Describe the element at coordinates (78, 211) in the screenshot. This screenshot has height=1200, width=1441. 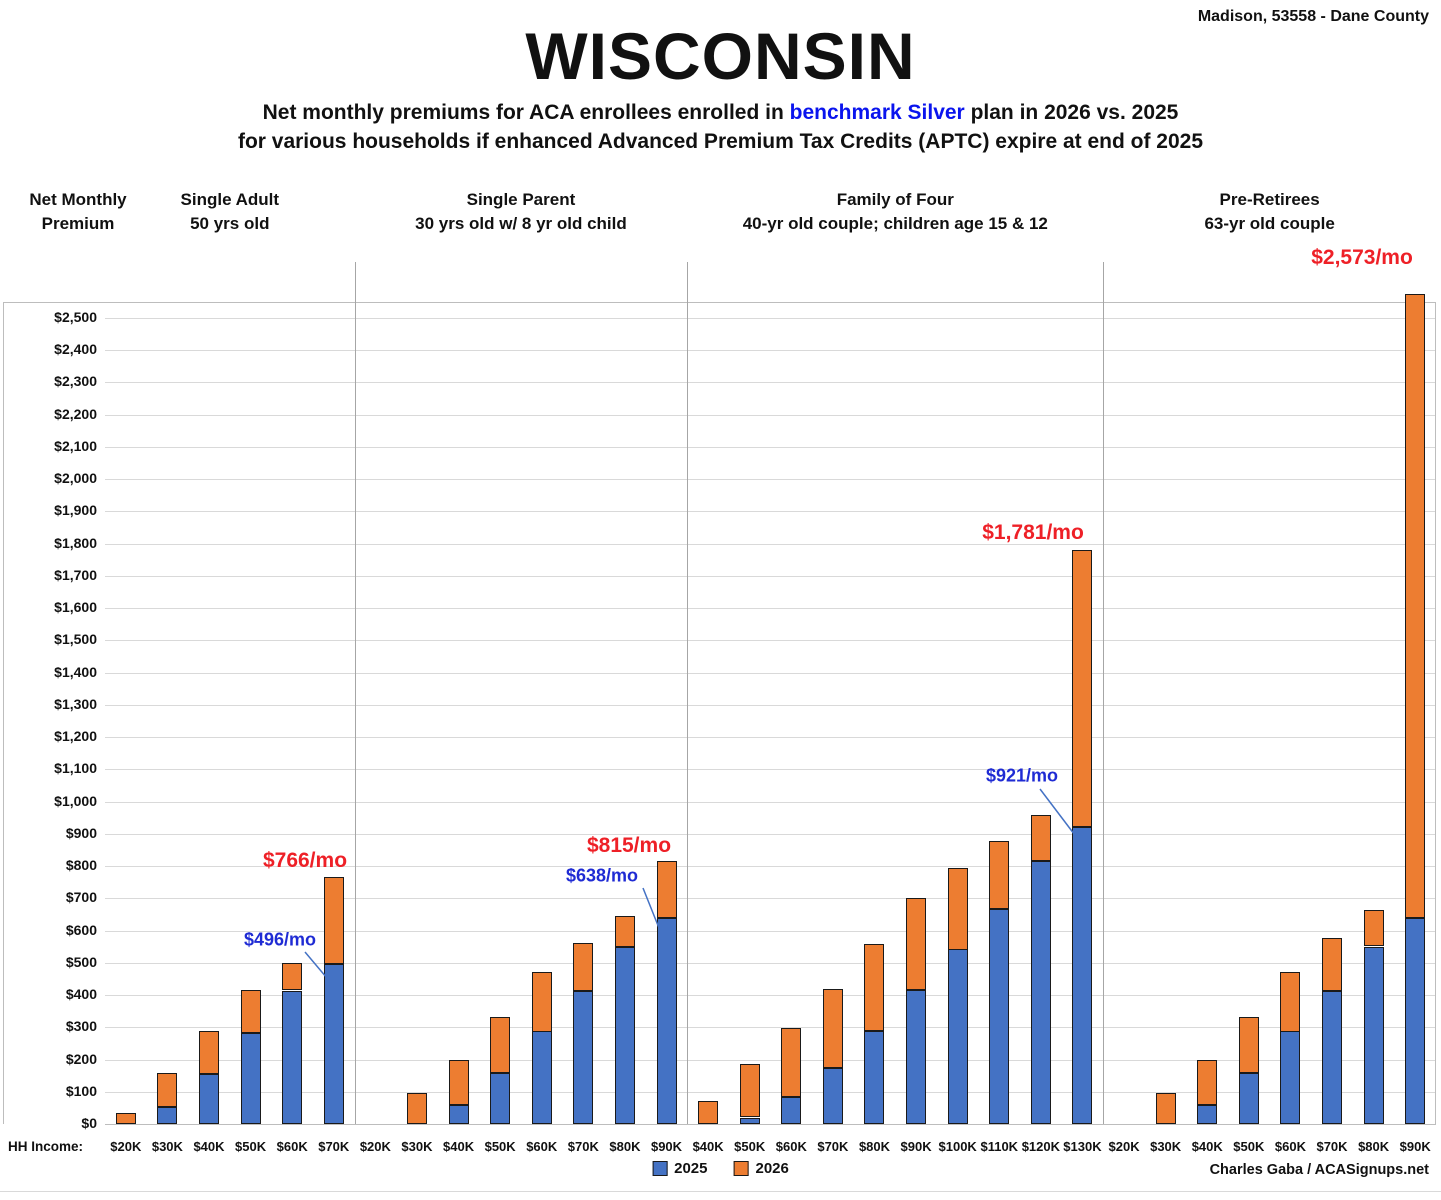
I see `y-axis-title: Net Monthly Premium` at that location.